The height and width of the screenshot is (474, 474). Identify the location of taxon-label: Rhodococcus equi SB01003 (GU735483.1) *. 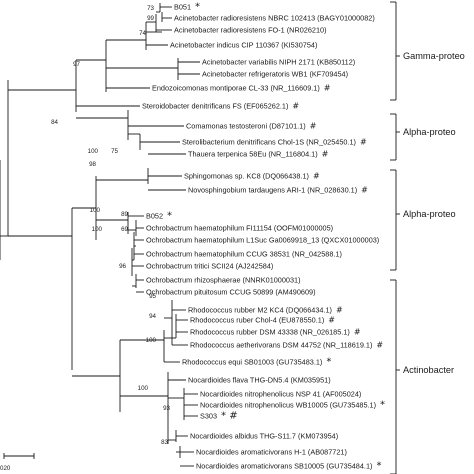
(256, 362).